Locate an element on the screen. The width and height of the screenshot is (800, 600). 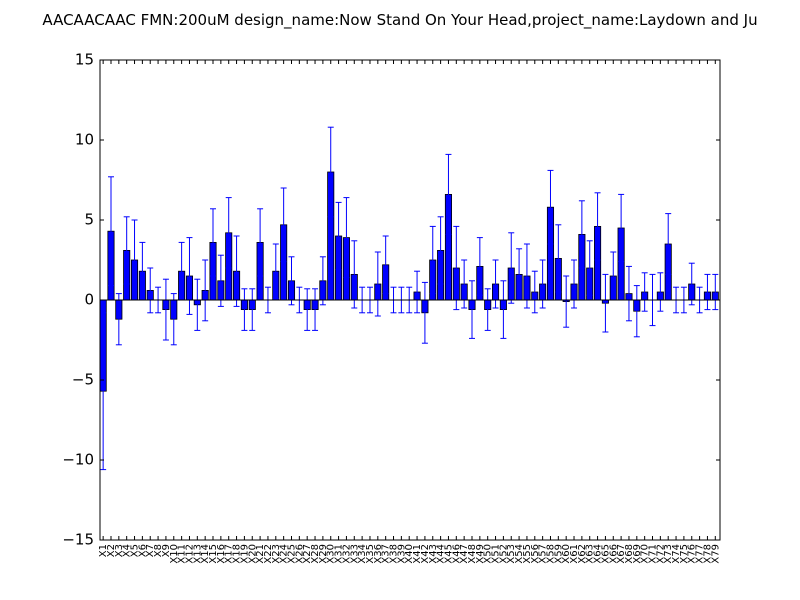
x-tick-label: X30 is located at coordinates (331, 554).